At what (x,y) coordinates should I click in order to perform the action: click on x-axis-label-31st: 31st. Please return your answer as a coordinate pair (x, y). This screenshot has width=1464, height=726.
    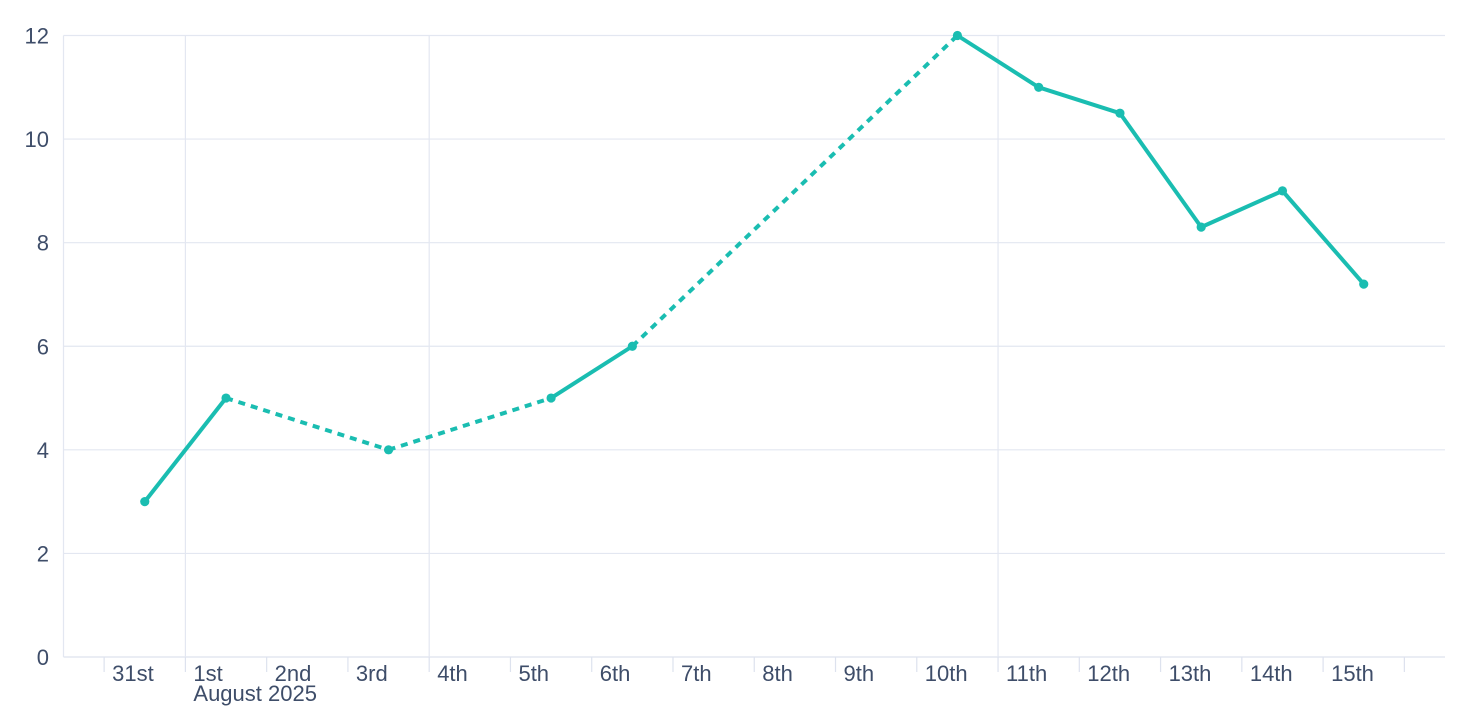
    Looking at the image, I should click on (133, 673).